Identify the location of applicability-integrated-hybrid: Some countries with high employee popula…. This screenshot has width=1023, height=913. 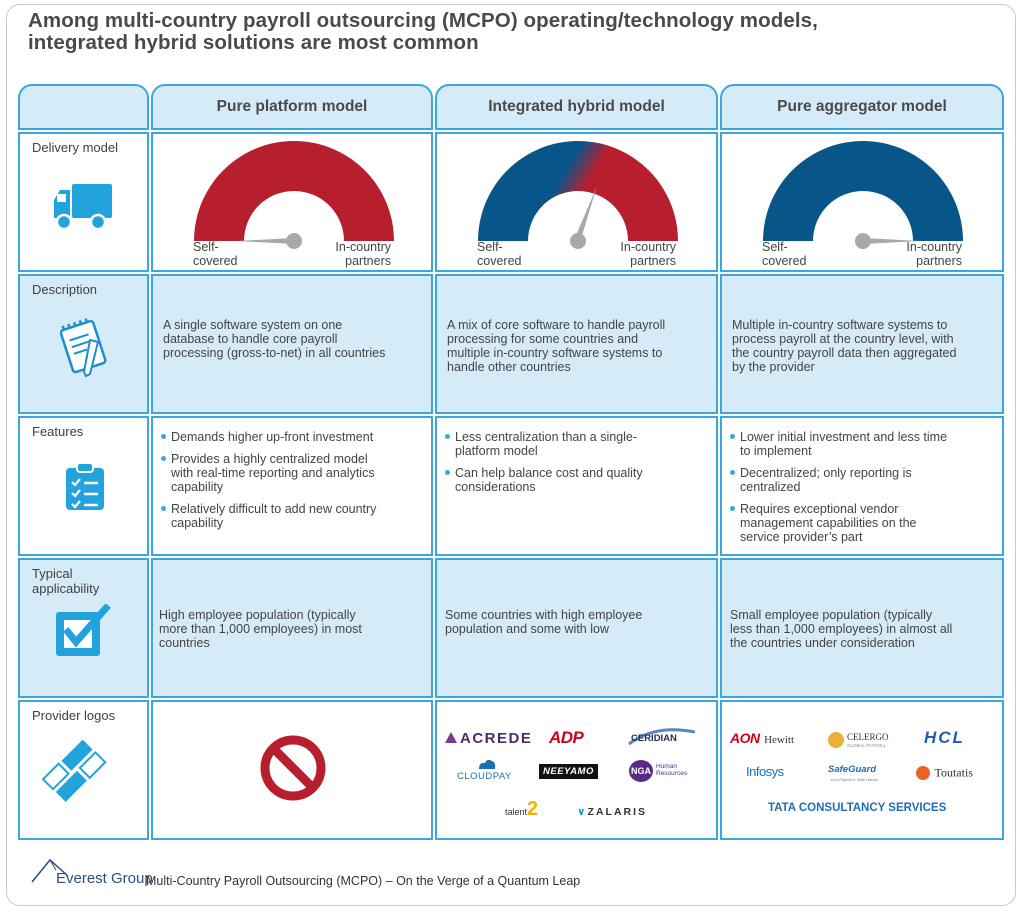
(576, 628).